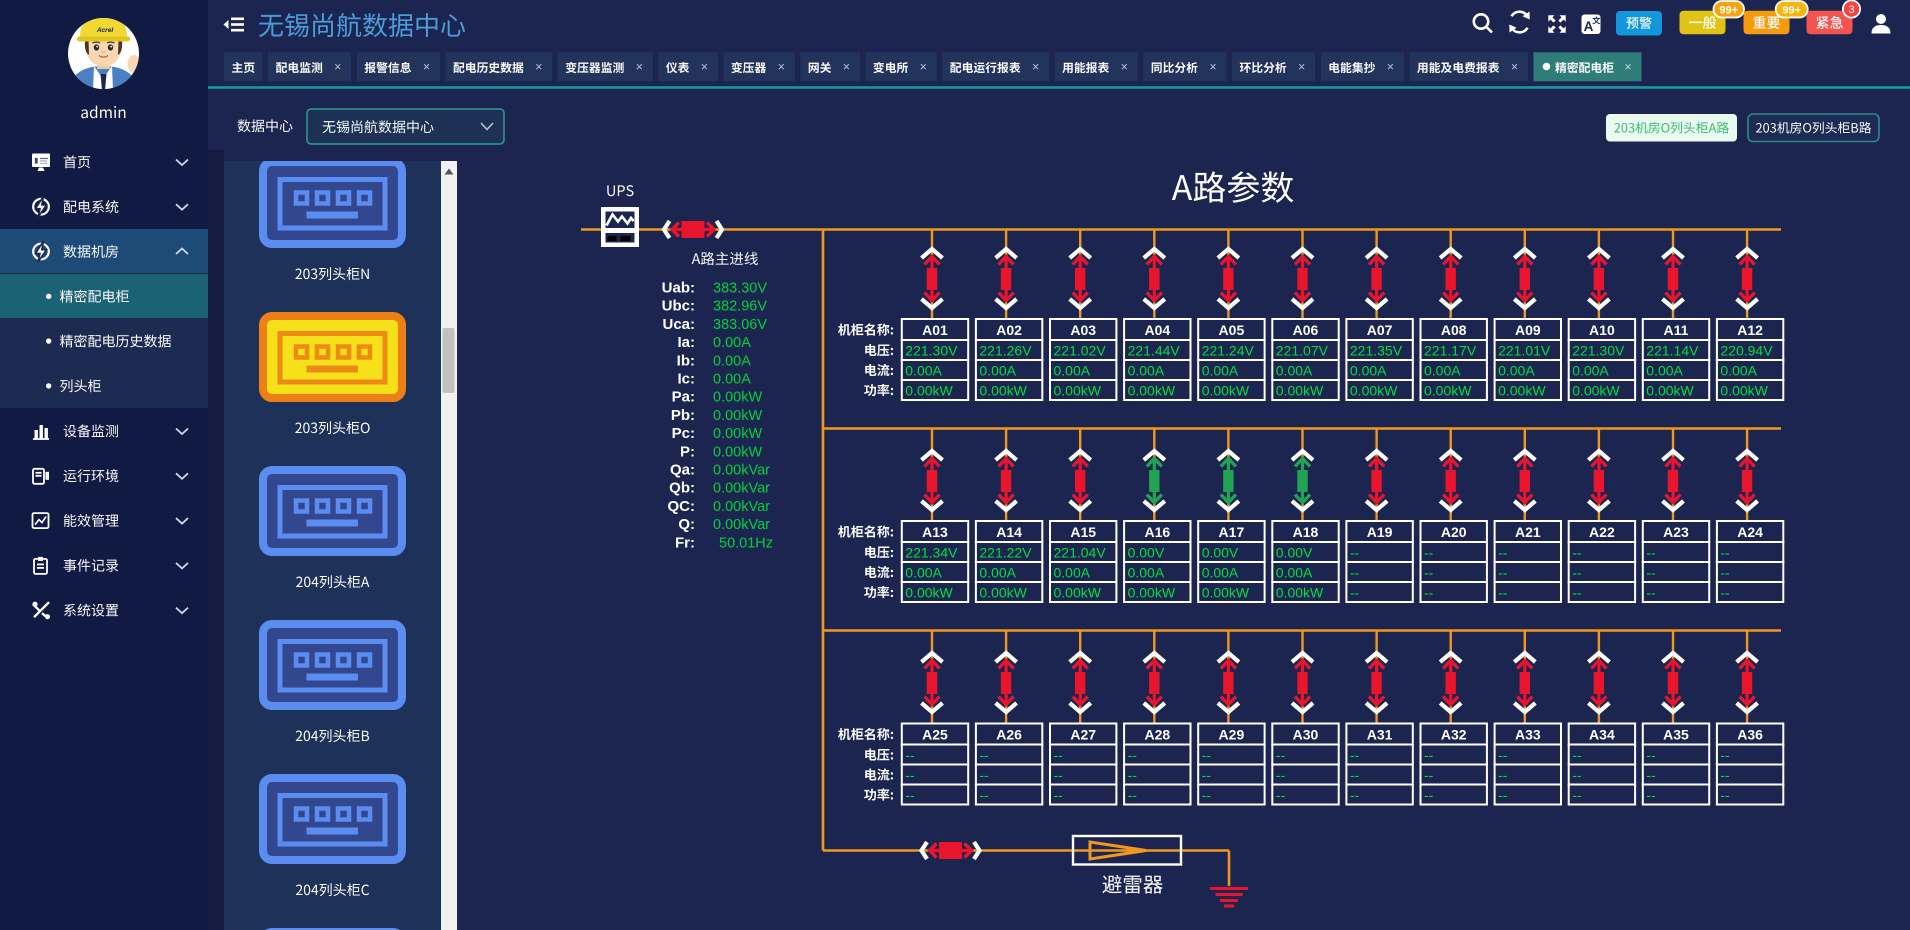 The image size is (1910, 930). Describe the element at coordinates (1450, 351) in the screenshot. I see `svg-text: 221.17V` at that location.